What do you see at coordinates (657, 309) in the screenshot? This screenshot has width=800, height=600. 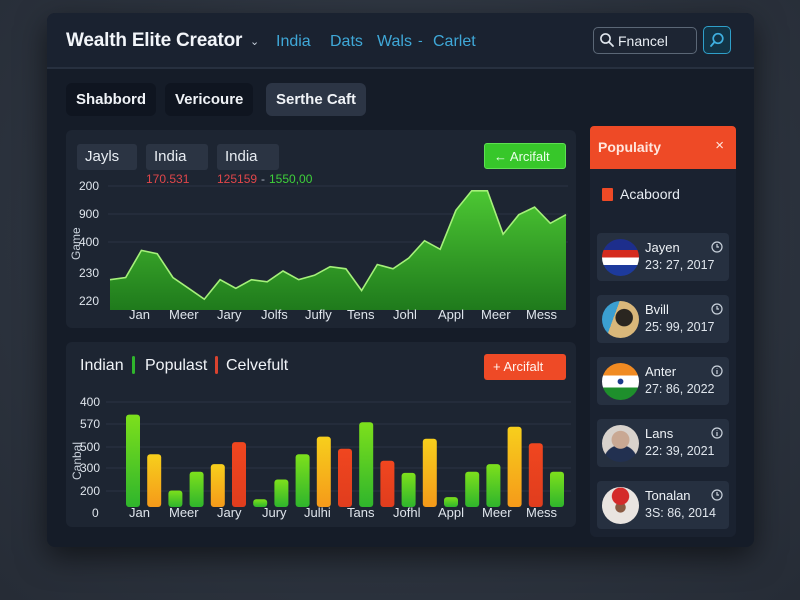 I see `user-name: Bvill` at bounding box center [657, 309].